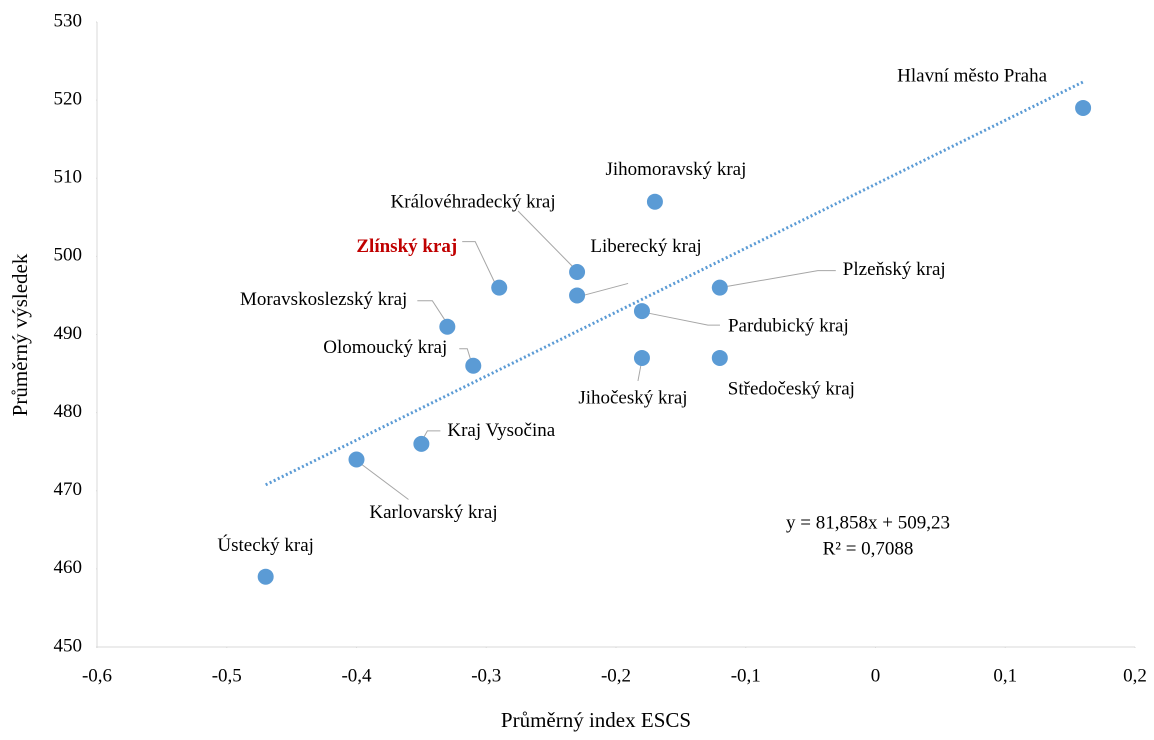  I want to click on x-tick-label: -0,5, so click(227, 675).